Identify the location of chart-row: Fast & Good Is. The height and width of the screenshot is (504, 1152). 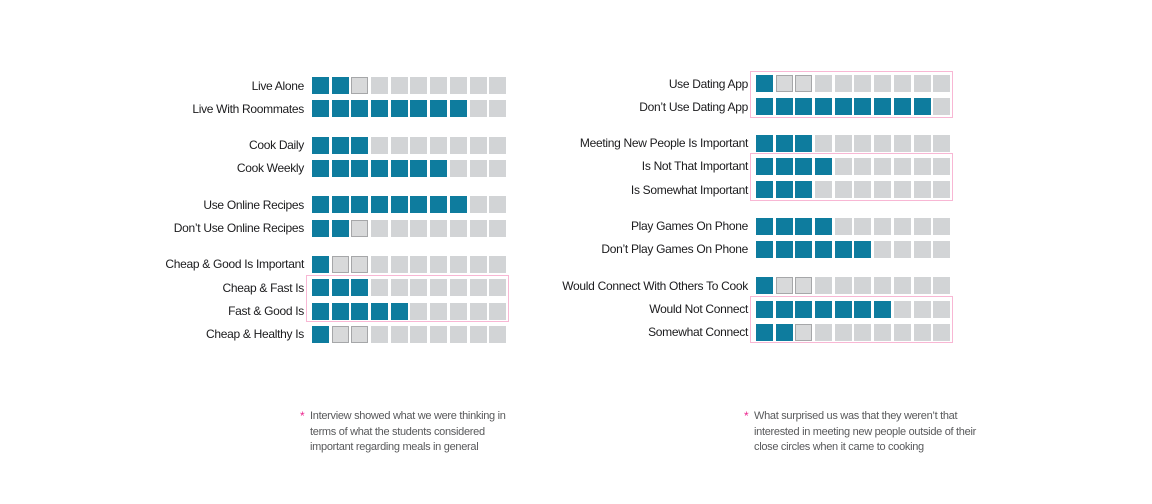
(290, 311).